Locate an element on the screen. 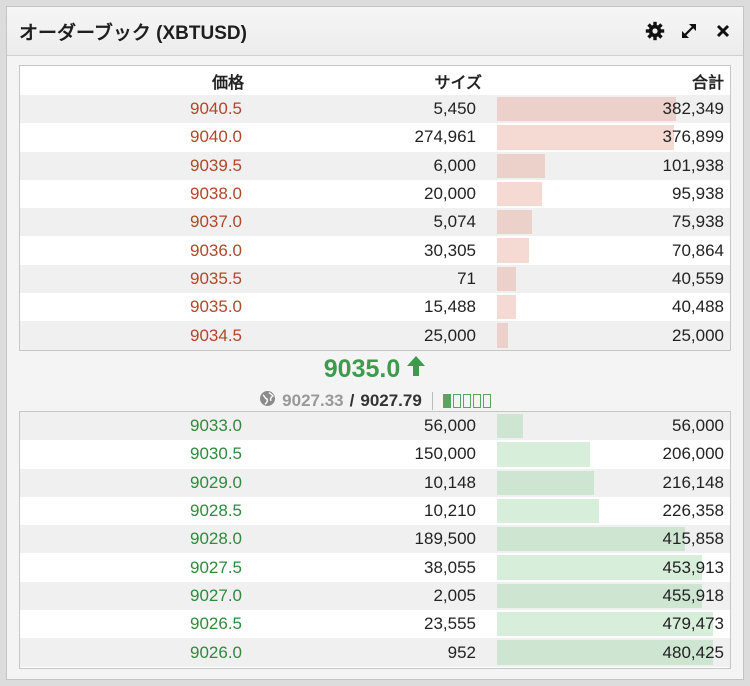  bid-row: 9030.5 150,000 206,000 is located at coordinates (375, 454).